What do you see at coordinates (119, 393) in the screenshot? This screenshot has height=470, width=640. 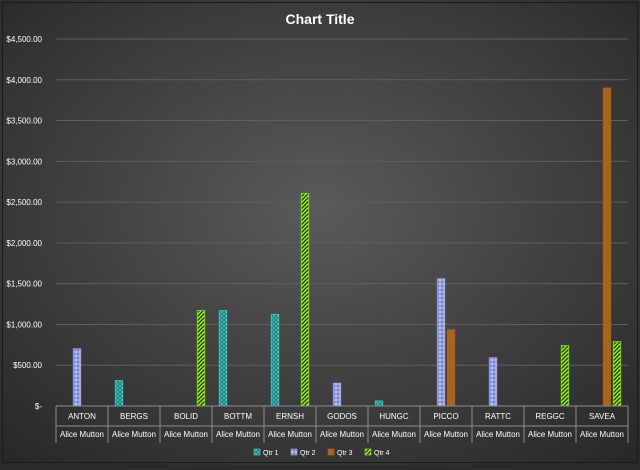 I see `bar-qtr-1-bergs` at bounding box center [119, 393].